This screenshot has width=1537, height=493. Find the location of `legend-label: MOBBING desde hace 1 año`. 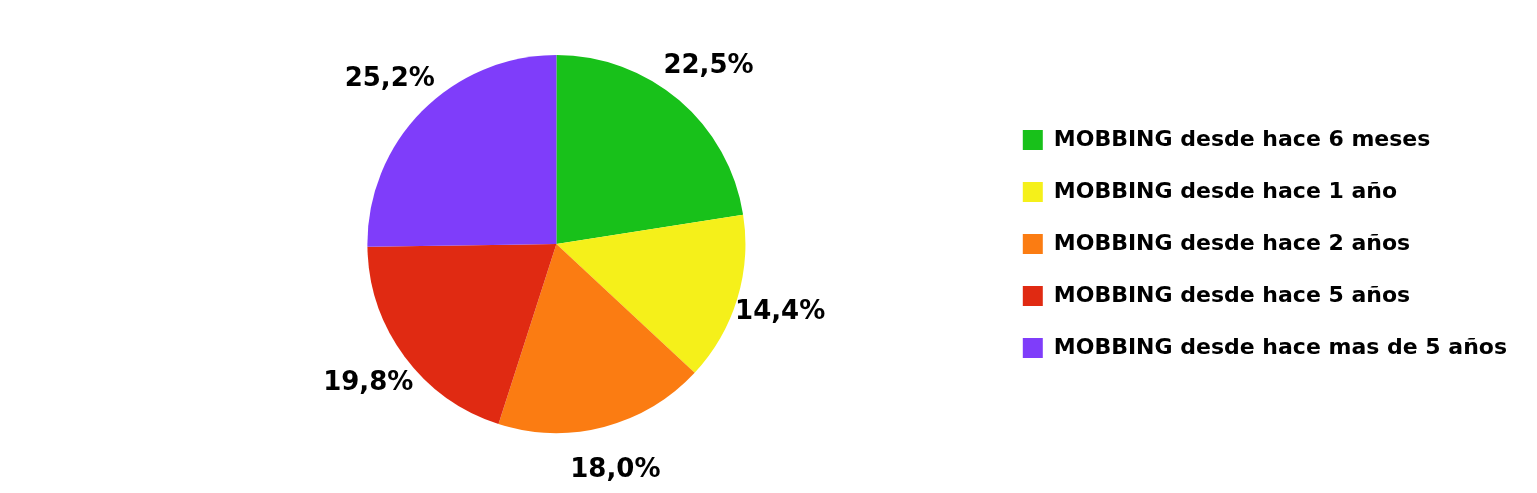

legend-label: MOBBING desde hace 1 año is located at coordinates (1225, 190).